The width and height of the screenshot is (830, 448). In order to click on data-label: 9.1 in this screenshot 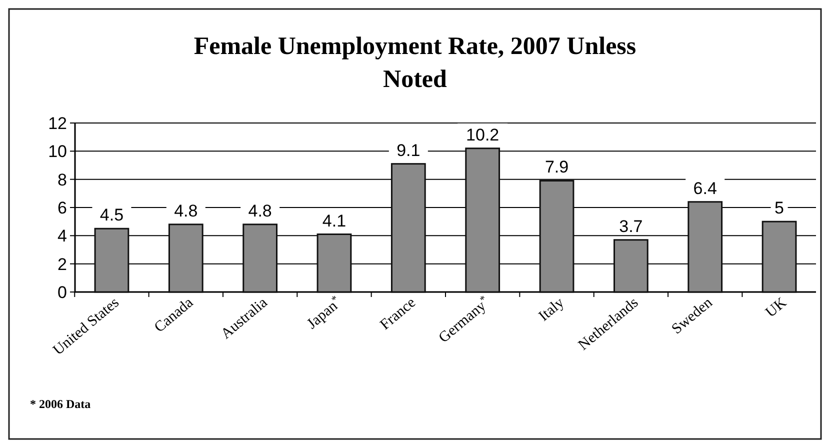, I will do `click(408, 150)`.